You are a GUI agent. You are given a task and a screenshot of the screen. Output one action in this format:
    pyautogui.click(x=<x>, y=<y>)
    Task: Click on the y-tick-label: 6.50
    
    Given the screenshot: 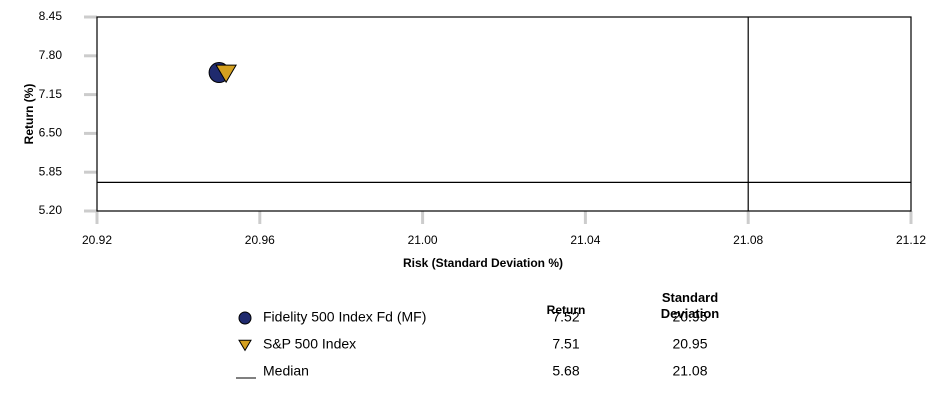 What is the action you would take?
    pyautogui.click(x=51, y=133)
    